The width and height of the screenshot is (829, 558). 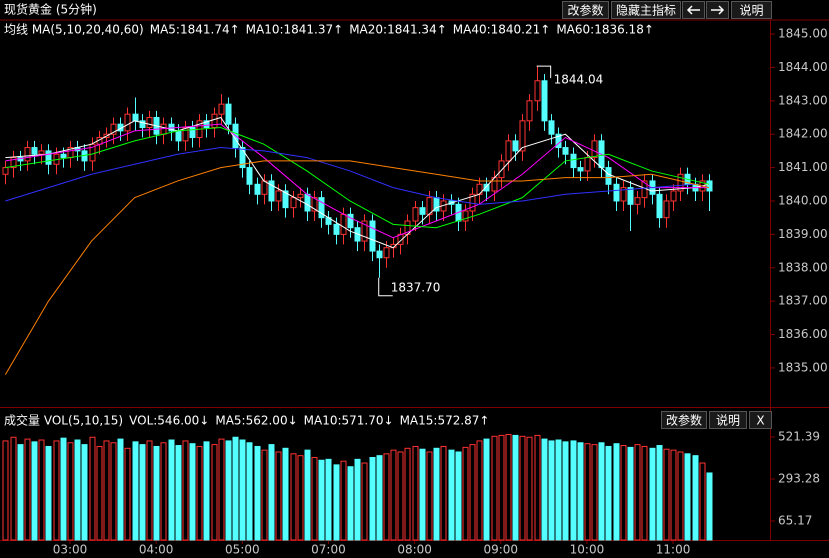 I want to click on ma-line, so click(x=357, y=176).